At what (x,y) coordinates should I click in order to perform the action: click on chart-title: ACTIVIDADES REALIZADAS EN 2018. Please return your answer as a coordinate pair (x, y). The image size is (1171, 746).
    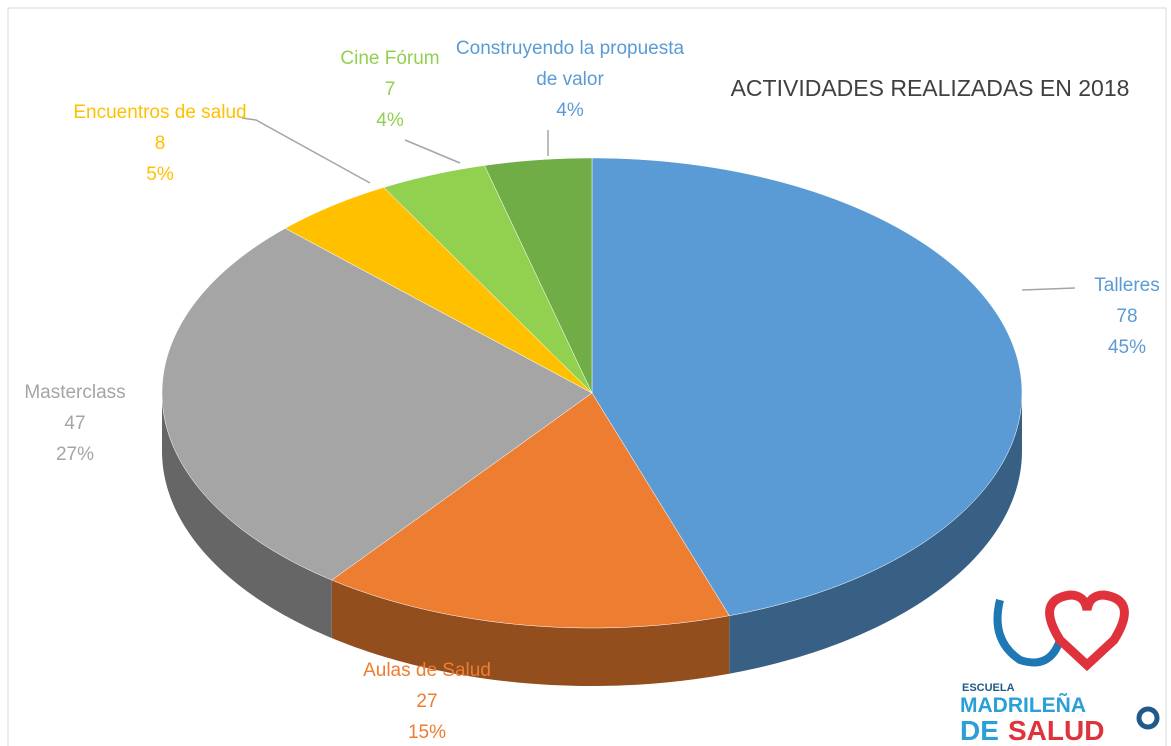
    Looking at the image, I should click on (930, 88).